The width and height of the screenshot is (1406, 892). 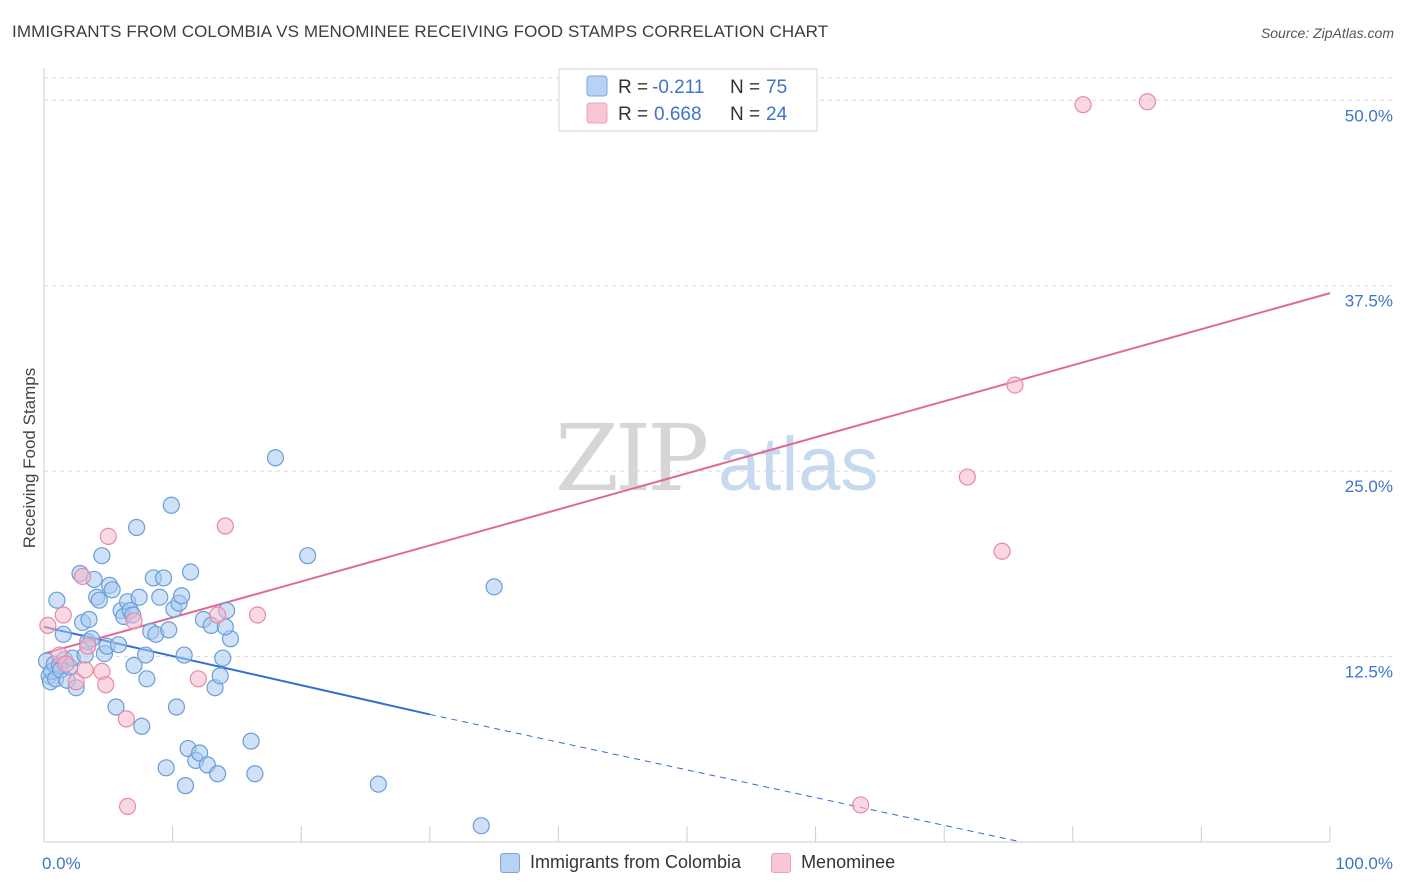 I want to click on legend-r-label-1: R =, so click(x=633, y=87).